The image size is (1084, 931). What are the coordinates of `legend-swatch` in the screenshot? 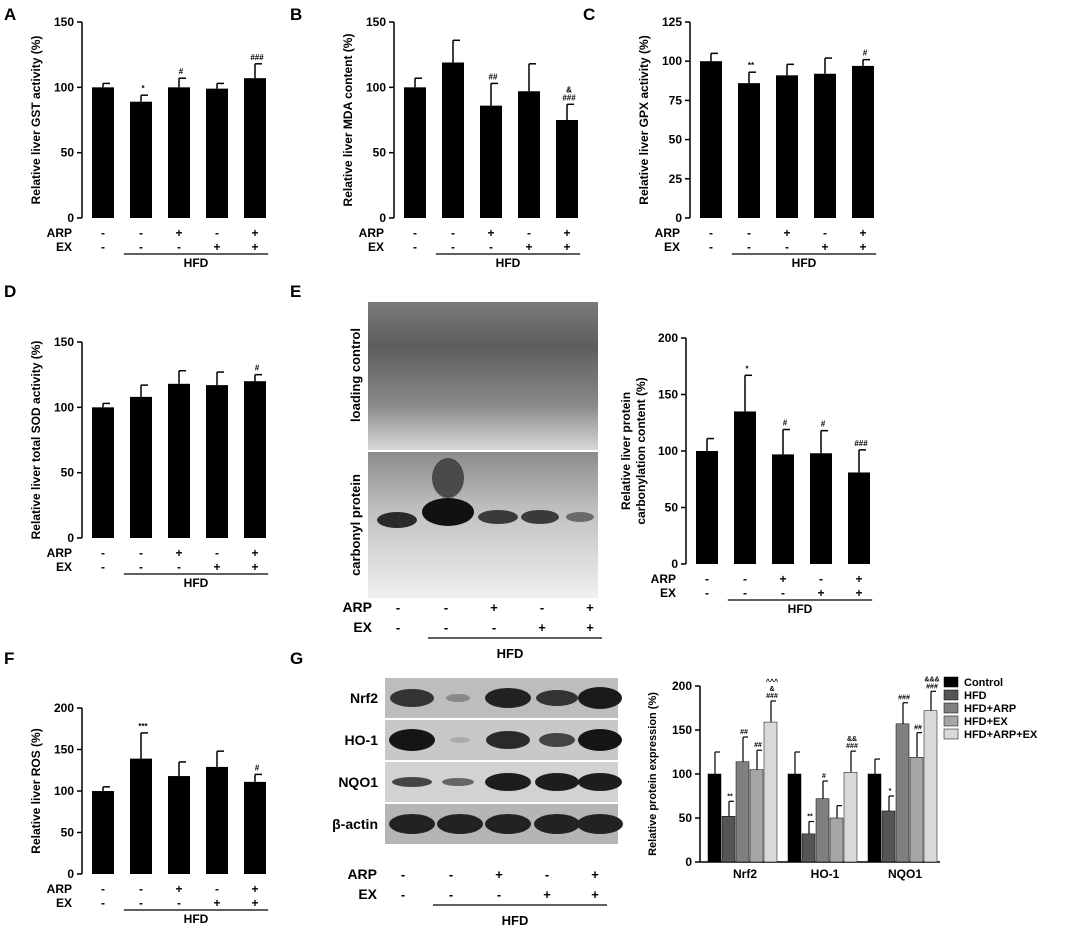 It's located at (951, 695).